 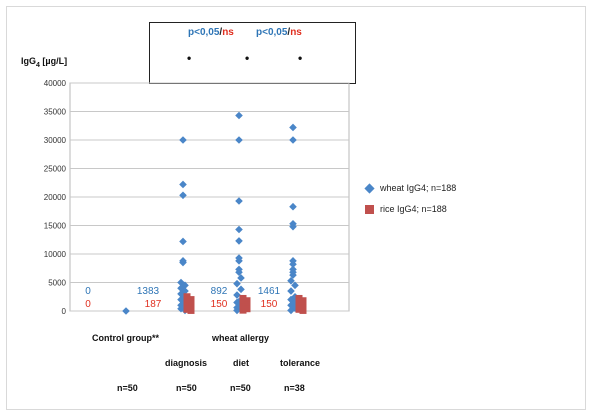 What do you see at coordinates (148, 291) in the screenshot?
I see `wheat-median-label: 1383` at bounding box center [148, 291].